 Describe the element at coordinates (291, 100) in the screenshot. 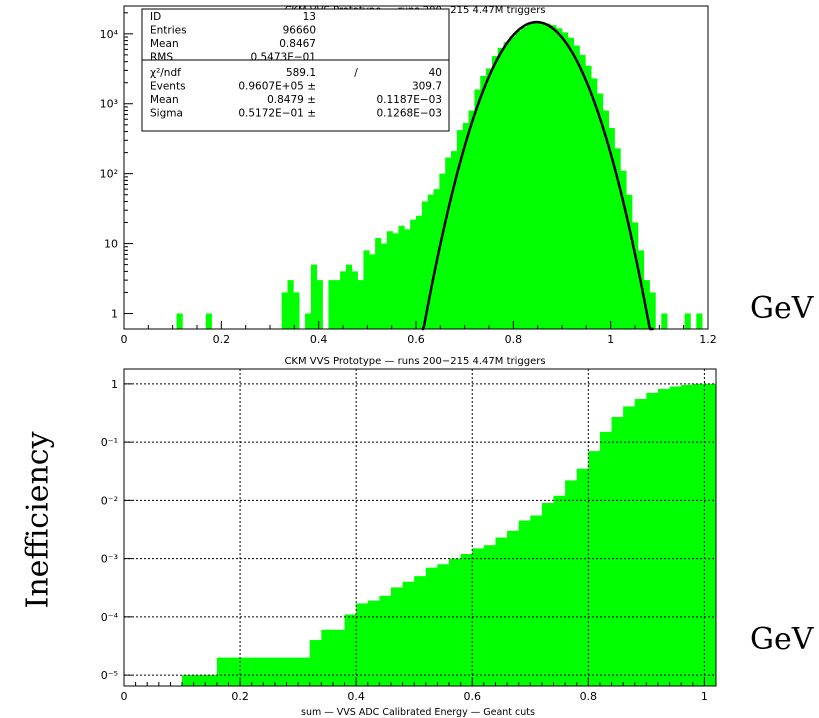

I see `stats-value: 0.8479 ±` at that location.